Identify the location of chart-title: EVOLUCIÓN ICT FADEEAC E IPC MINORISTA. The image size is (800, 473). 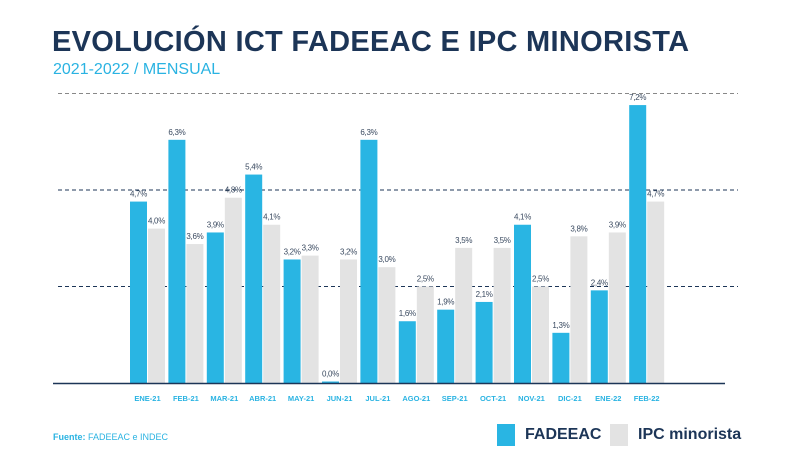
(371, 42).